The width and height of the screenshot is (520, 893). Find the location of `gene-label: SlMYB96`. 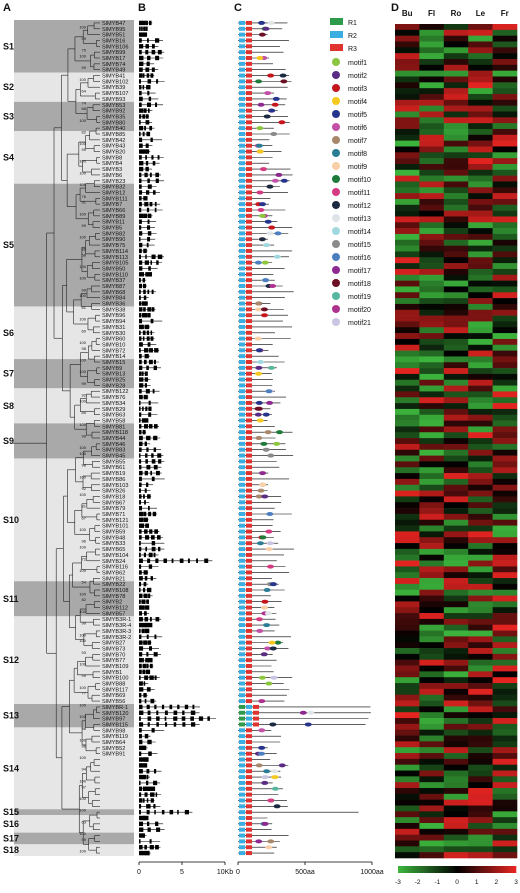

gene-label: SlMYB96 is located at coordinates (113, 316).